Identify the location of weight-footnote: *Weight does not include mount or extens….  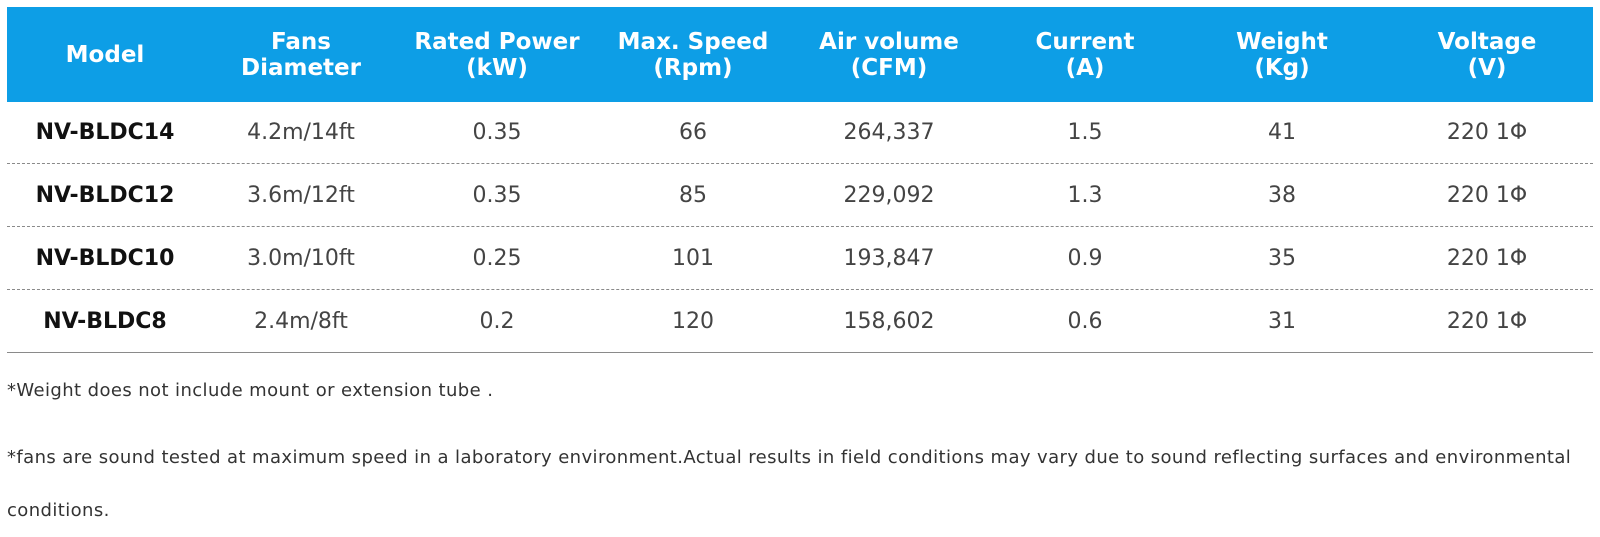
(250, 390).